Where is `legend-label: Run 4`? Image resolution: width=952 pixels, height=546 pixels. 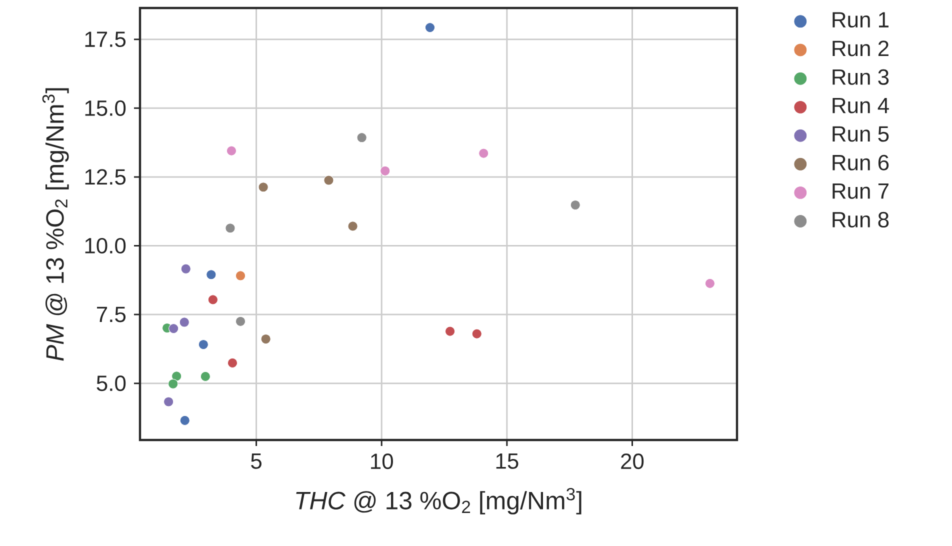
legend-label: Run 4 is located at coordinates (860, 106).